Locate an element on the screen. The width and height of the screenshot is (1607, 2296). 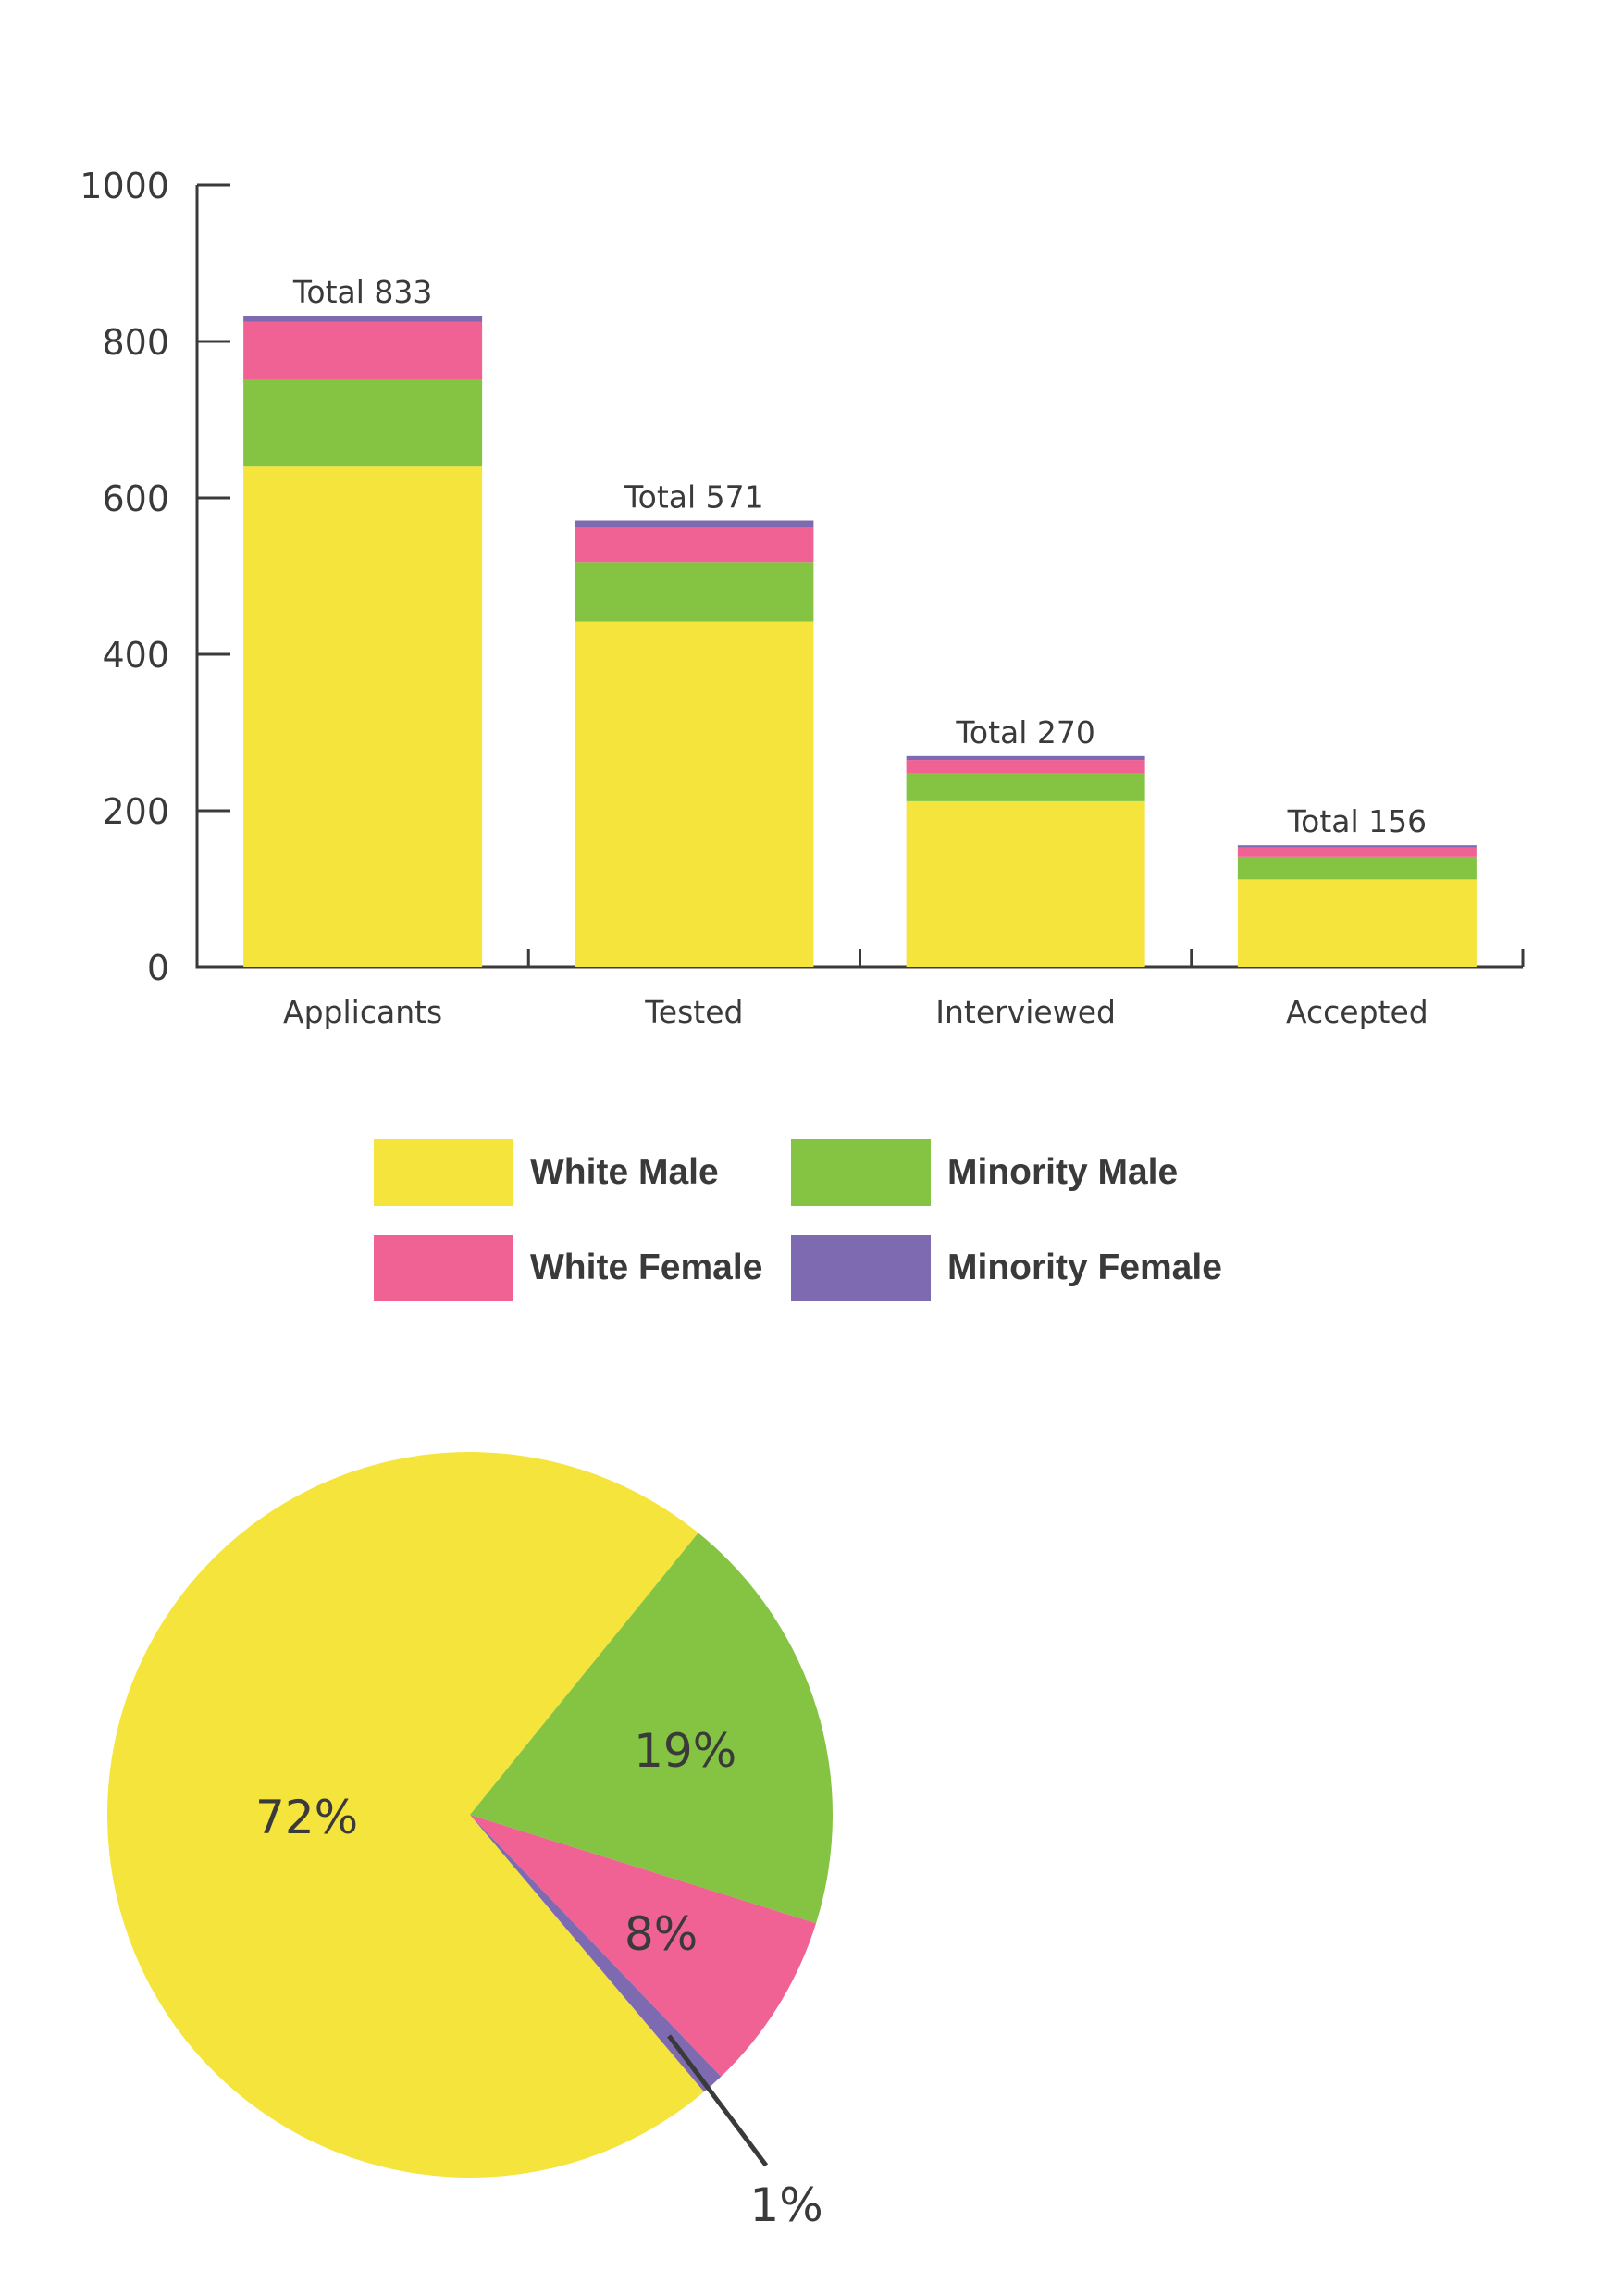
bar-accepted-minority-male is located at coordinates (1357, 868).